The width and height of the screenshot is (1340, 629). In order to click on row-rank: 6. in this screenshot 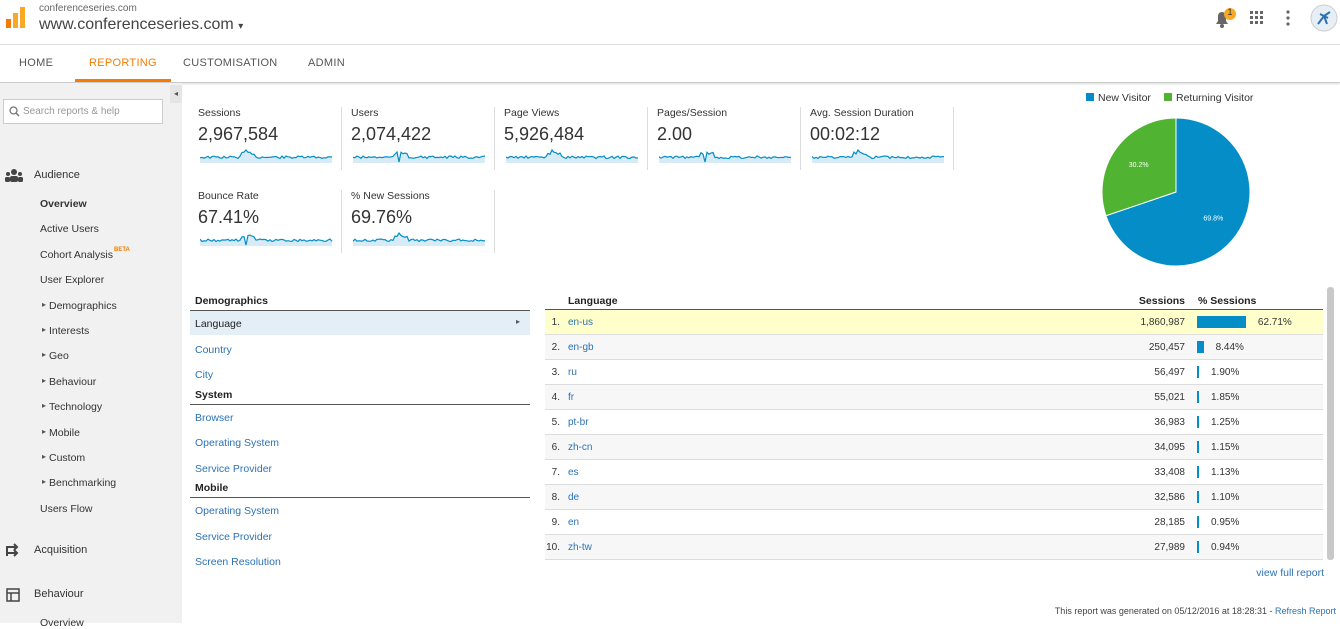, I will do `click(555, 447)`.